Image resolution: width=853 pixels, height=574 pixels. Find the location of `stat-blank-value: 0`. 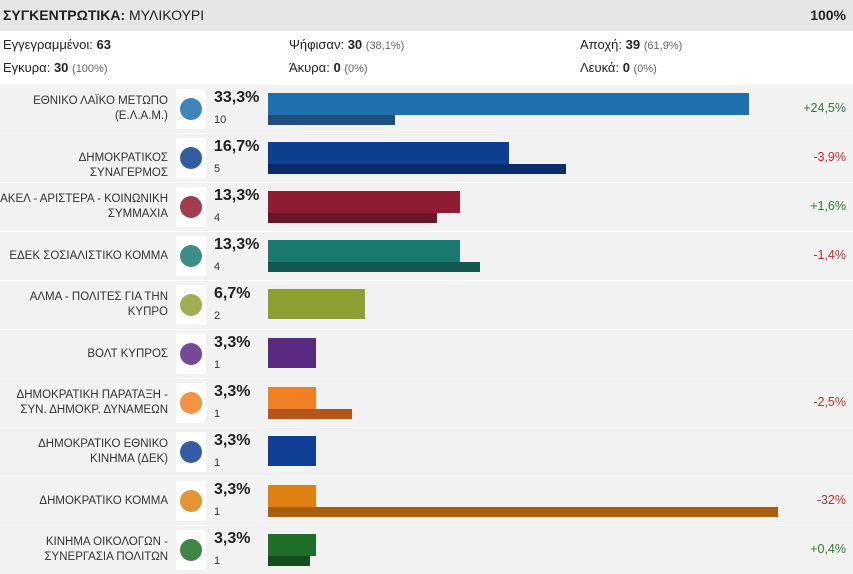

stat-blank-value: 0 is located at coordinates (626, 67).